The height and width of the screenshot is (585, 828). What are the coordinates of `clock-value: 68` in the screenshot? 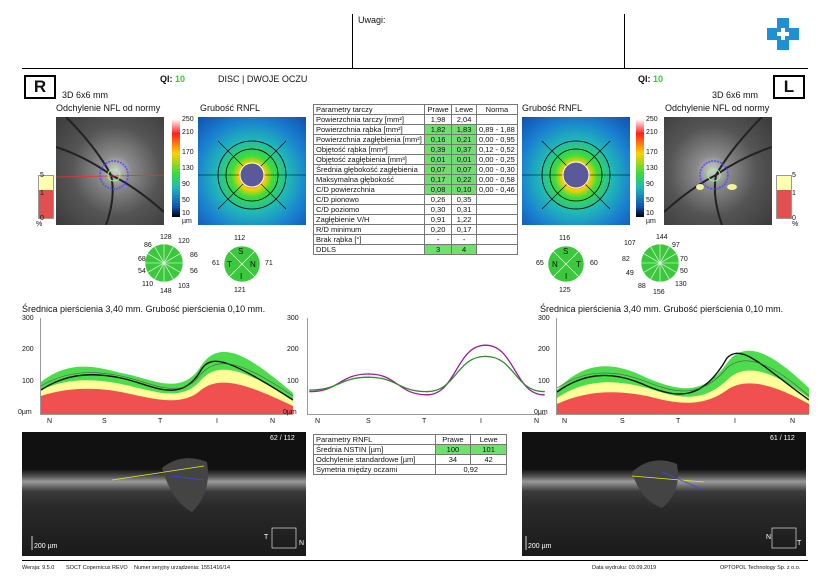 It's located at (142, 259).